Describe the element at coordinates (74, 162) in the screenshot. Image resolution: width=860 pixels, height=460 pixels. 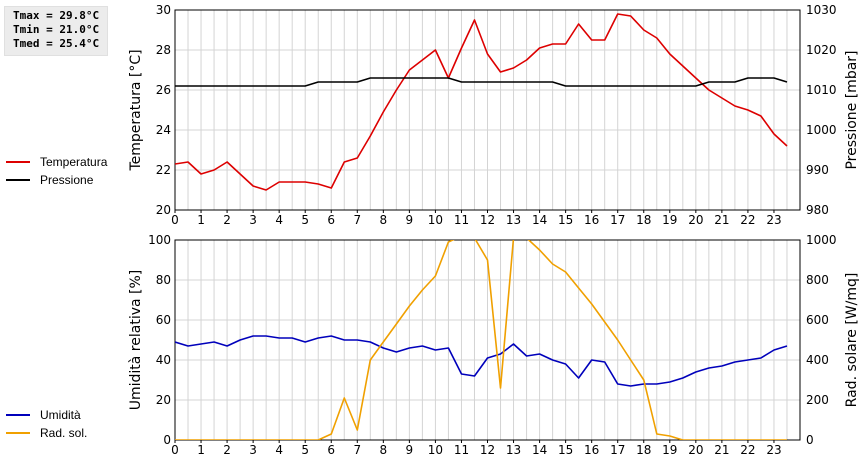
I see `legend-label-temperatura: Temperatura` at that location.